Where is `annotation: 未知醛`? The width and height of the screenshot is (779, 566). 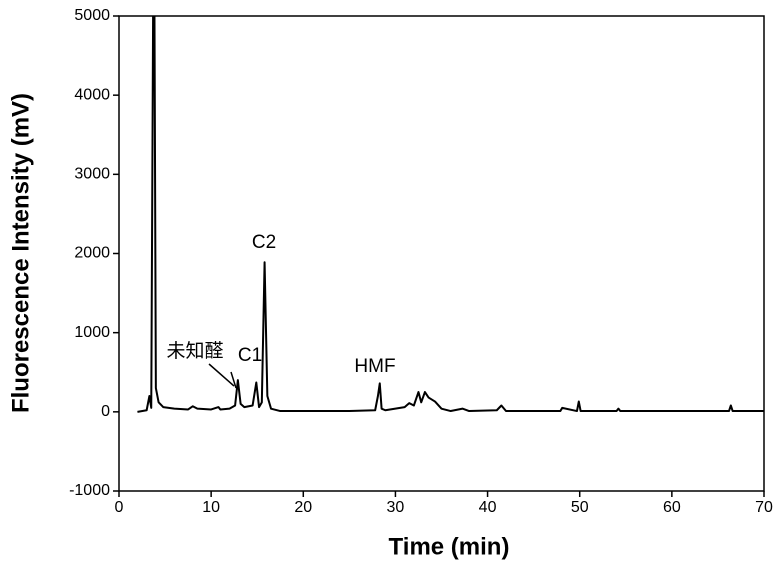 annotation: 未知醛 is located at coordinates (194, 351).